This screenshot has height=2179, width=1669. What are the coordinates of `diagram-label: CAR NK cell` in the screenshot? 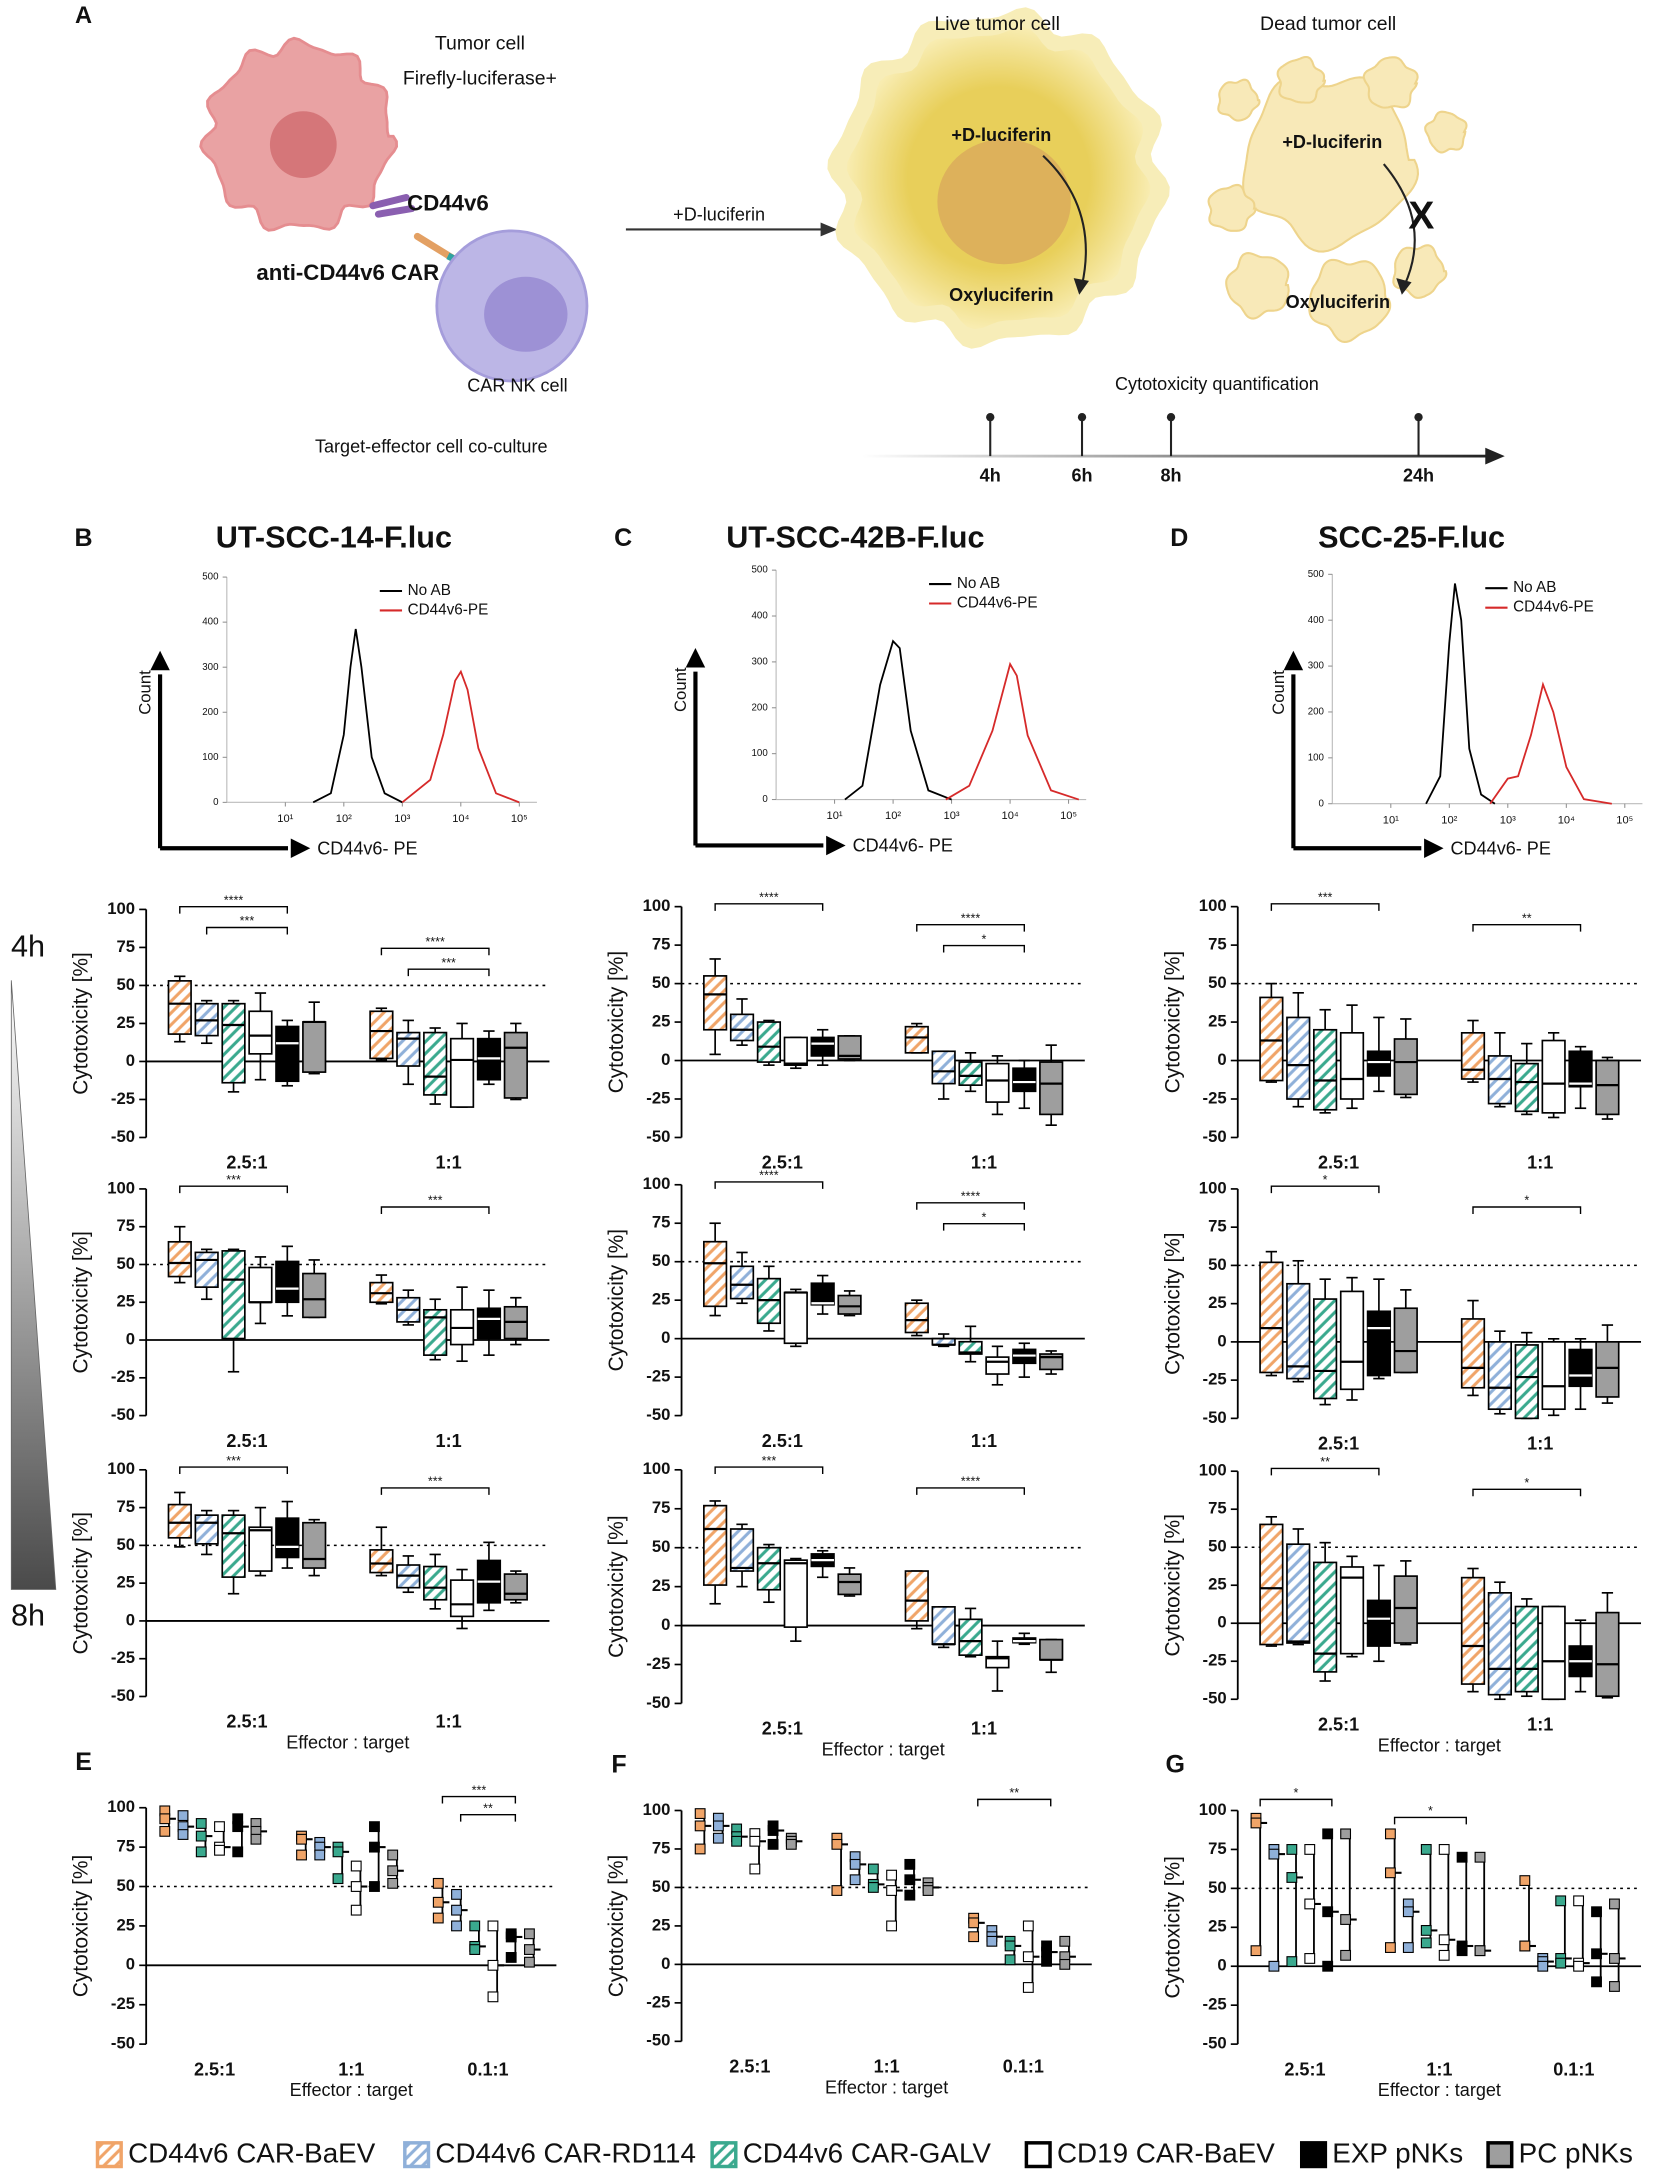 It's located at (517, 385).